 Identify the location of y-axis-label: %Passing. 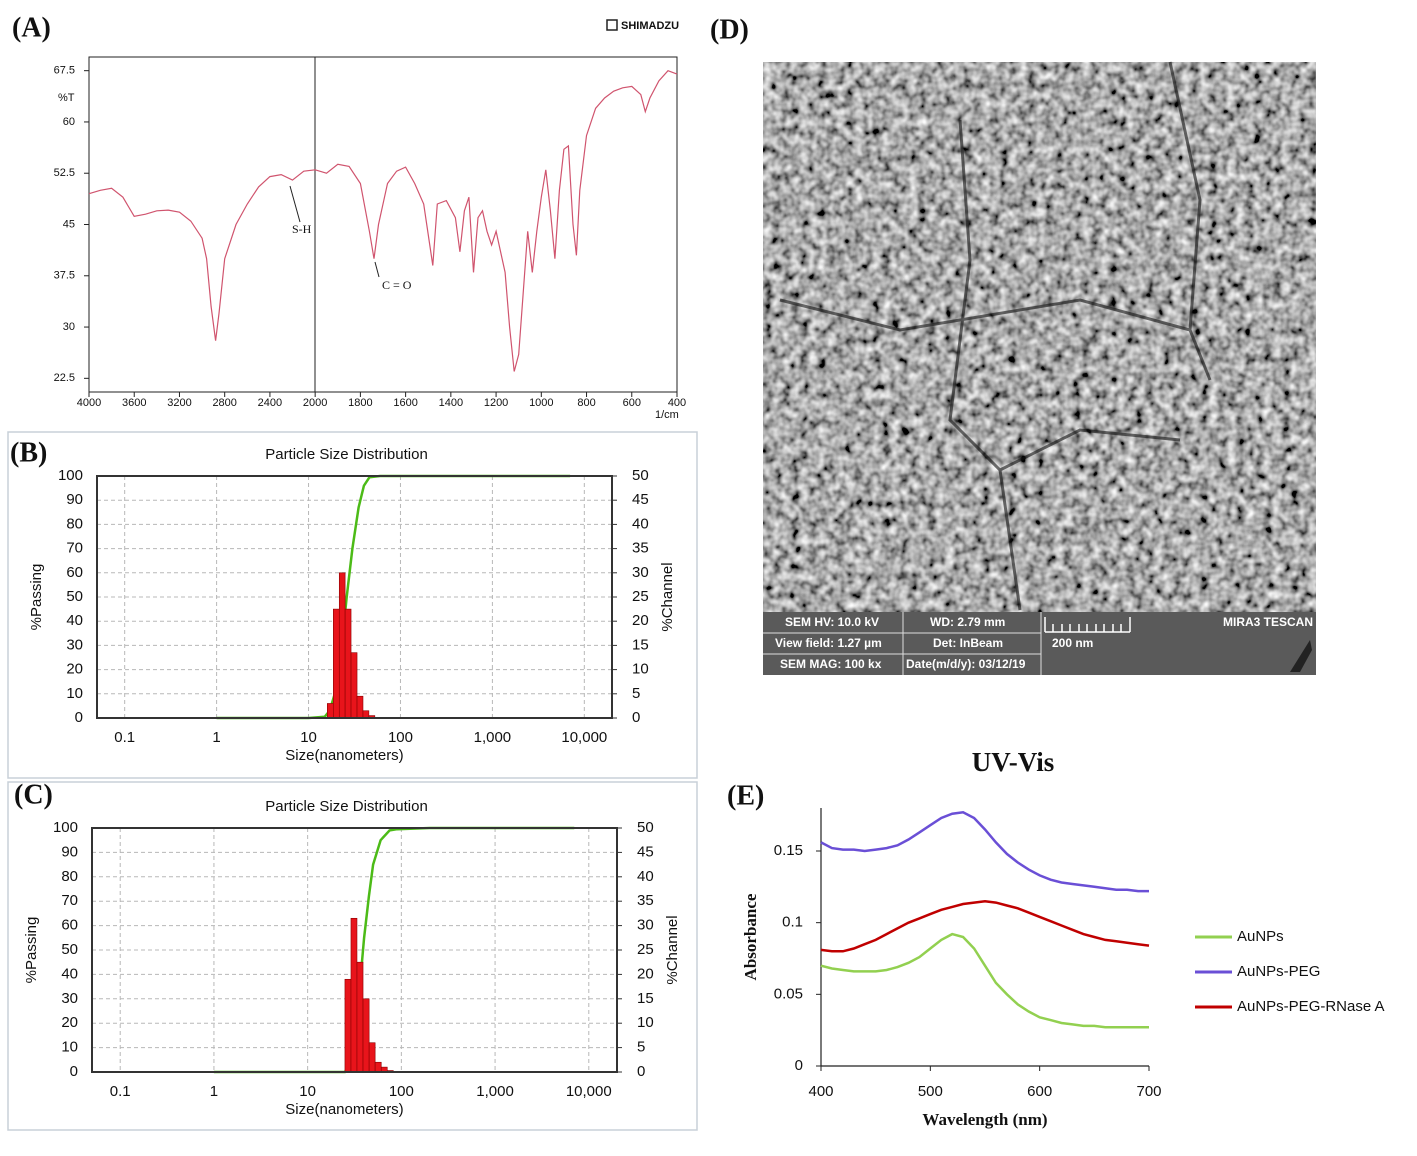
(31, 950).